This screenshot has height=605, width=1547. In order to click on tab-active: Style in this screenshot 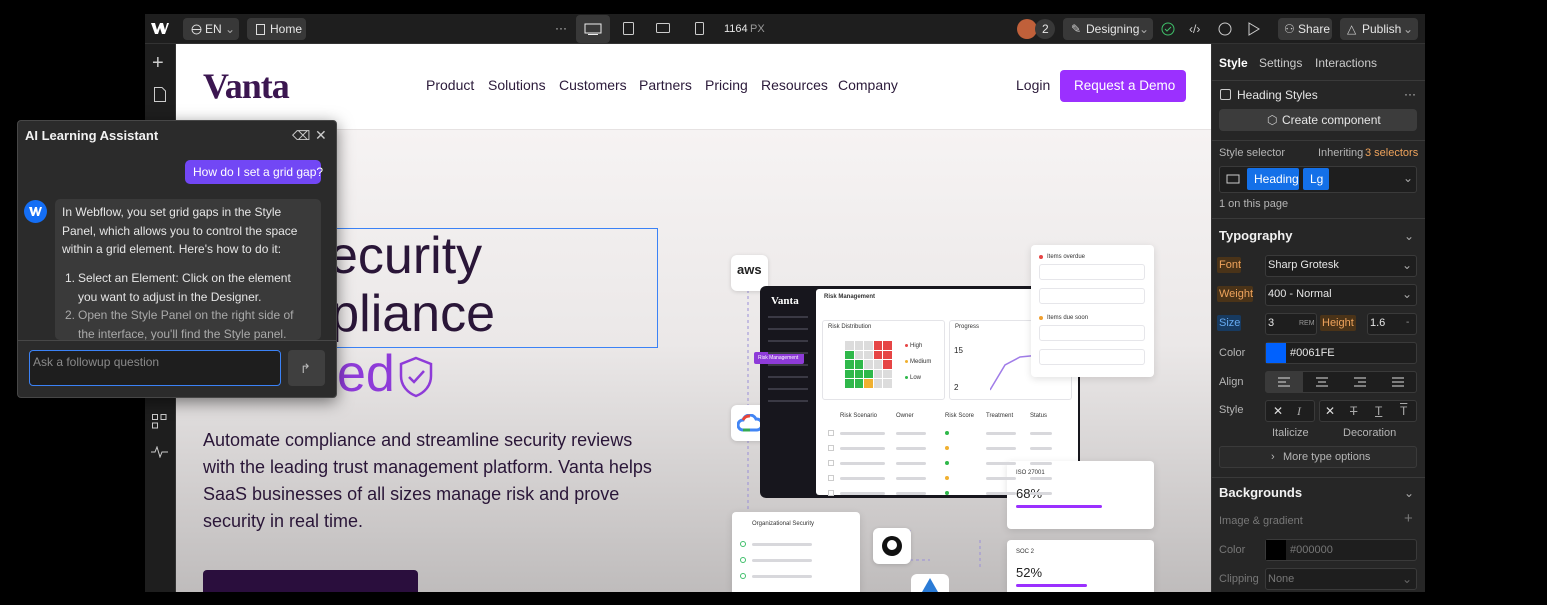, I will do `click(1233, 63)`.